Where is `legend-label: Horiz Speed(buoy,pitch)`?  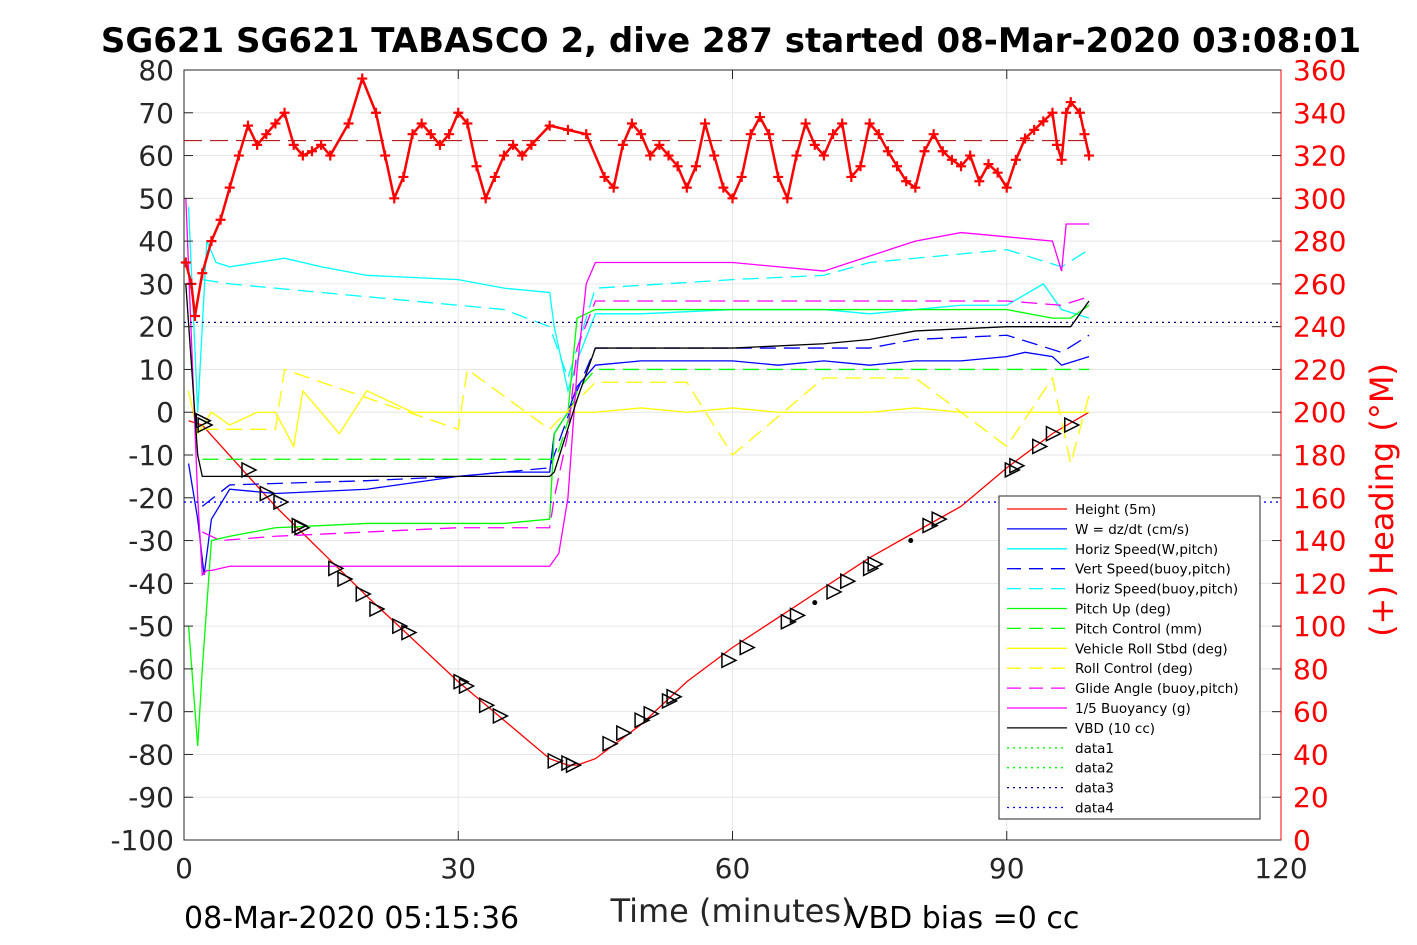
legend-label: Horiz Speed(buoy,pitch) is located at coordinates (1156, 590).